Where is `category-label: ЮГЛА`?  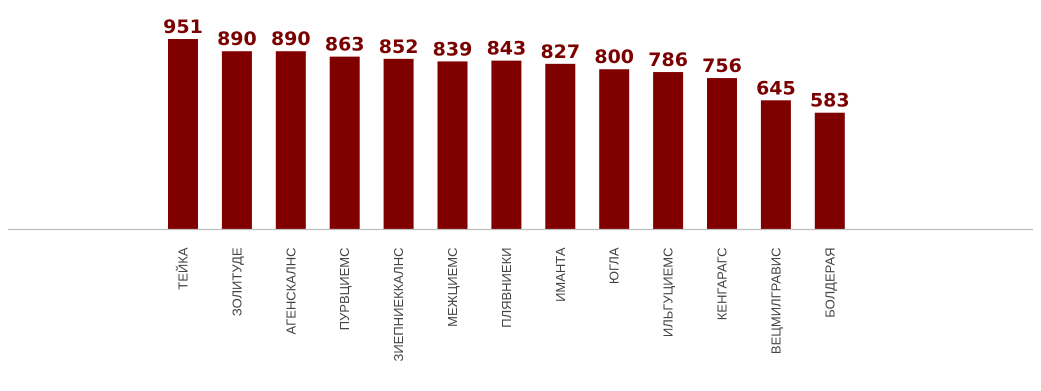
category-label: ЮГЛА is located at coordinates (614, 265).